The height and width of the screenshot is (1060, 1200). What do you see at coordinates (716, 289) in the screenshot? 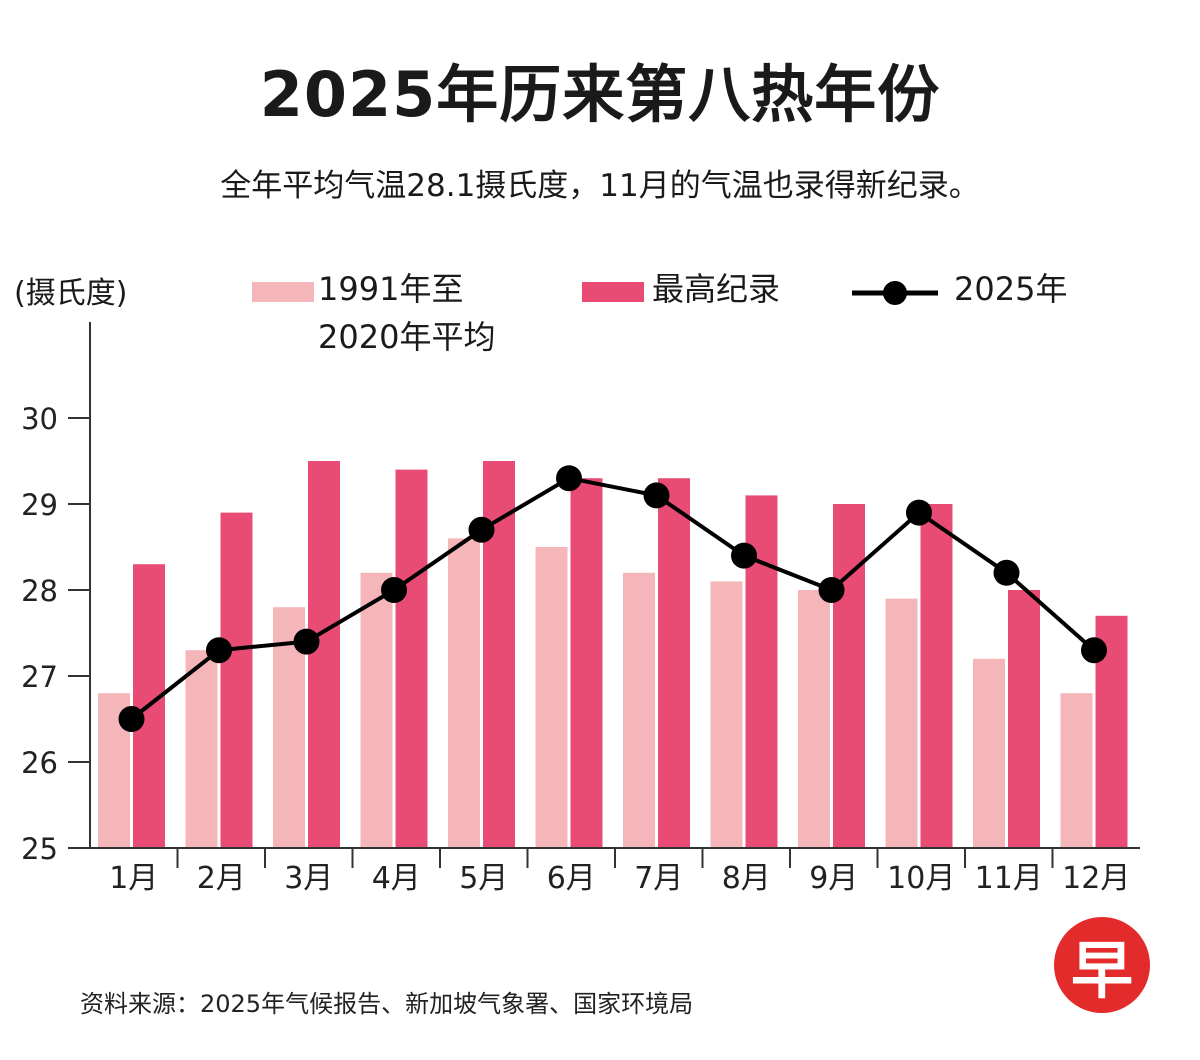
I see `legend-label-record: 最高纪录` at bounding box center [716, 289].